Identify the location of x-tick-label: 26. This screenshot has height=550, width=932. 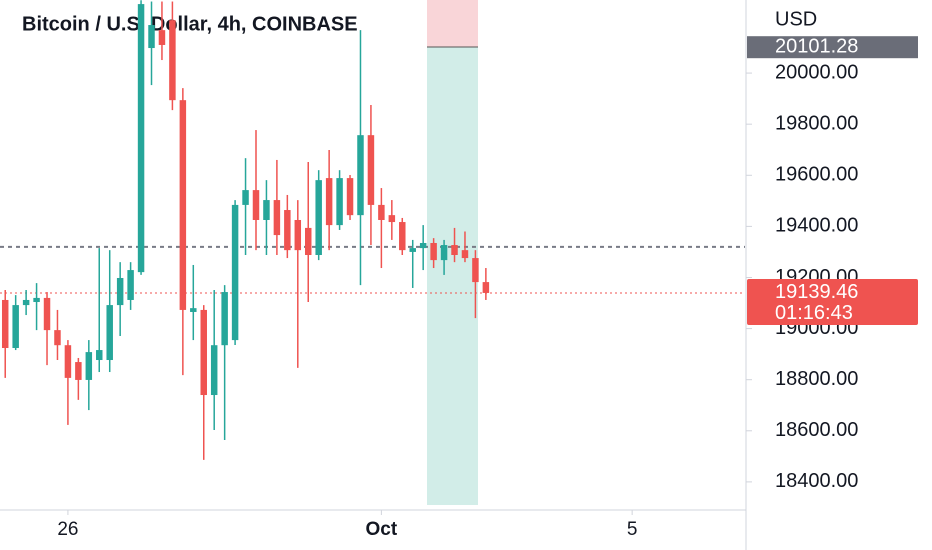
(67, 529).